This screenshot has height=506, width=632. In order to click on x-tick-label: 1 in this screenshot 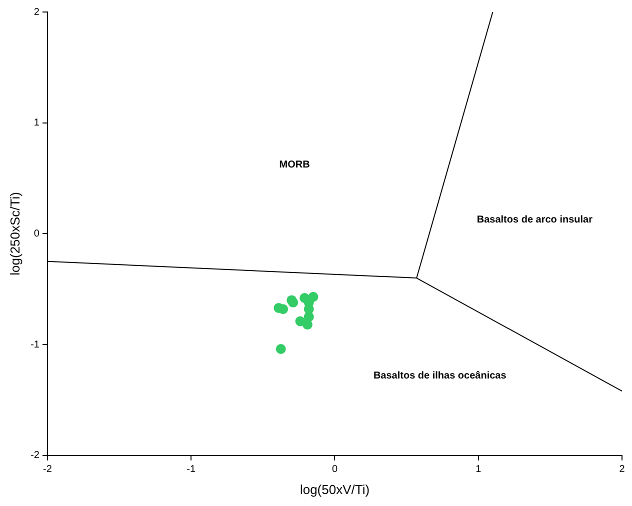, I will do `click(479, 470)`.